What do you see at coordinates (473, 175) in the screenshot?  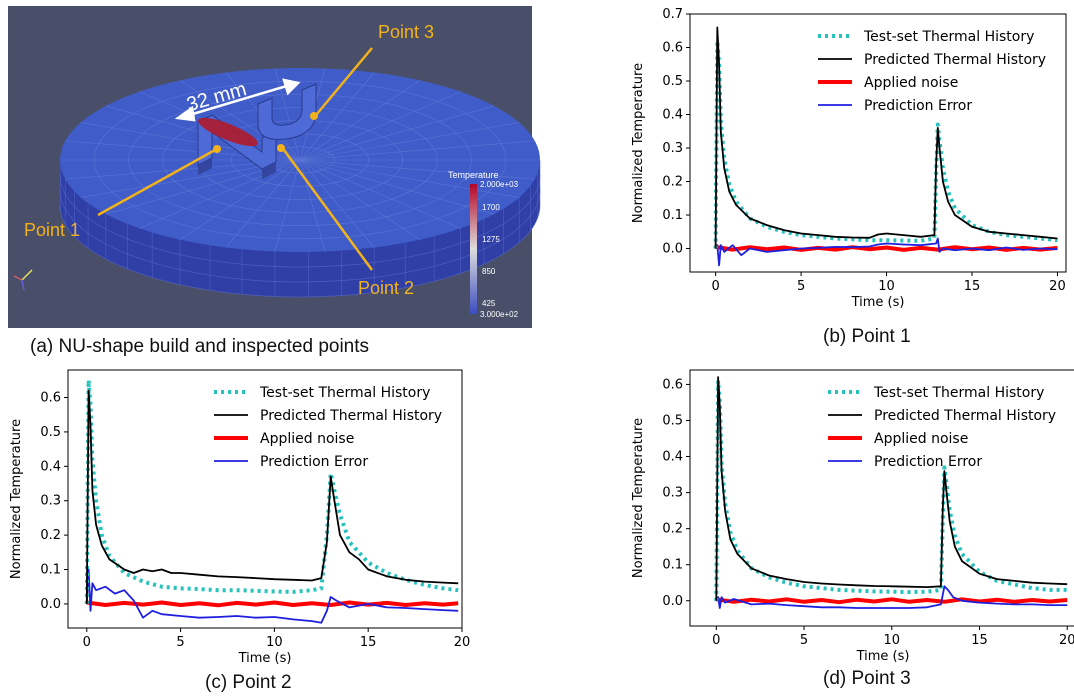 I see `colorbar-title: Temperature` at bounding box center [473, 175].